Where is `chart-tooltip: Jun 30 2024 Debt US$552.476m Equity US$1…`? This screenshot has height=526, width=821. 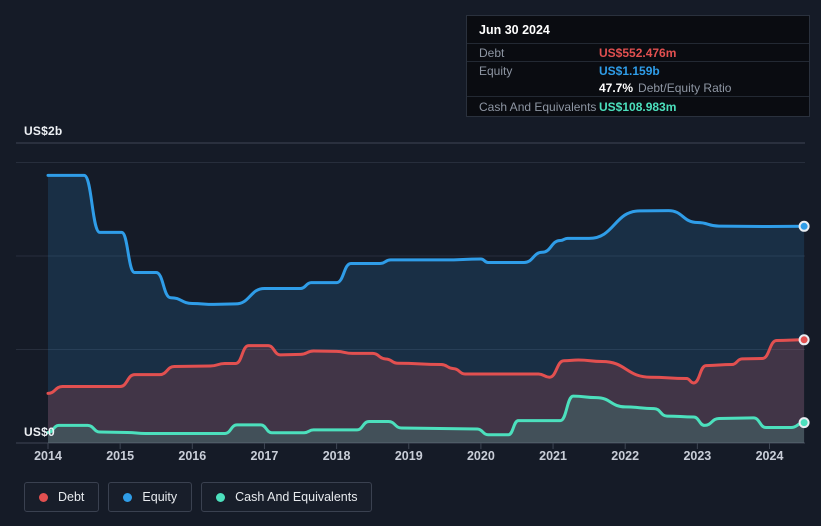
chart-tooltip: Jun 30 2024 Debt US$552.476m Equity US$1… is located at coordinates (638, 66).